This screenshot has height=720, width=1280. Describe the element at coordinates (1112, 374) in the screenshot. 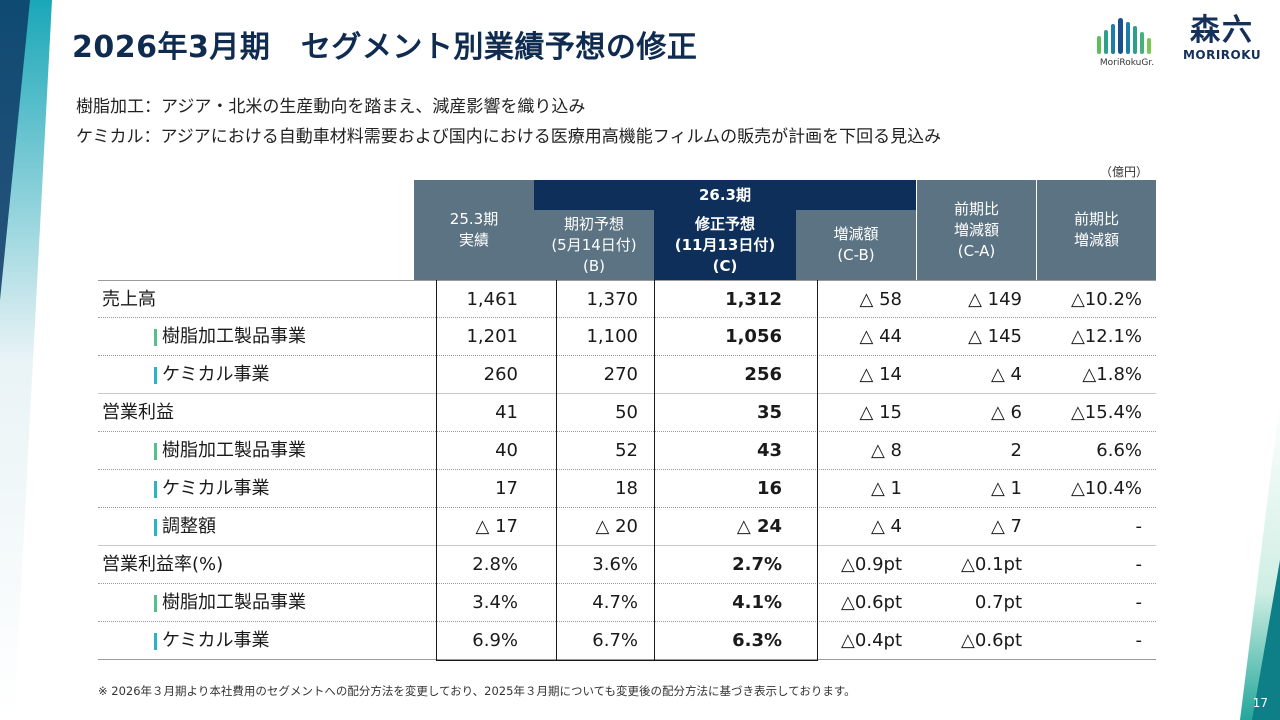

I see `cell-value: △1.8%` at that location.